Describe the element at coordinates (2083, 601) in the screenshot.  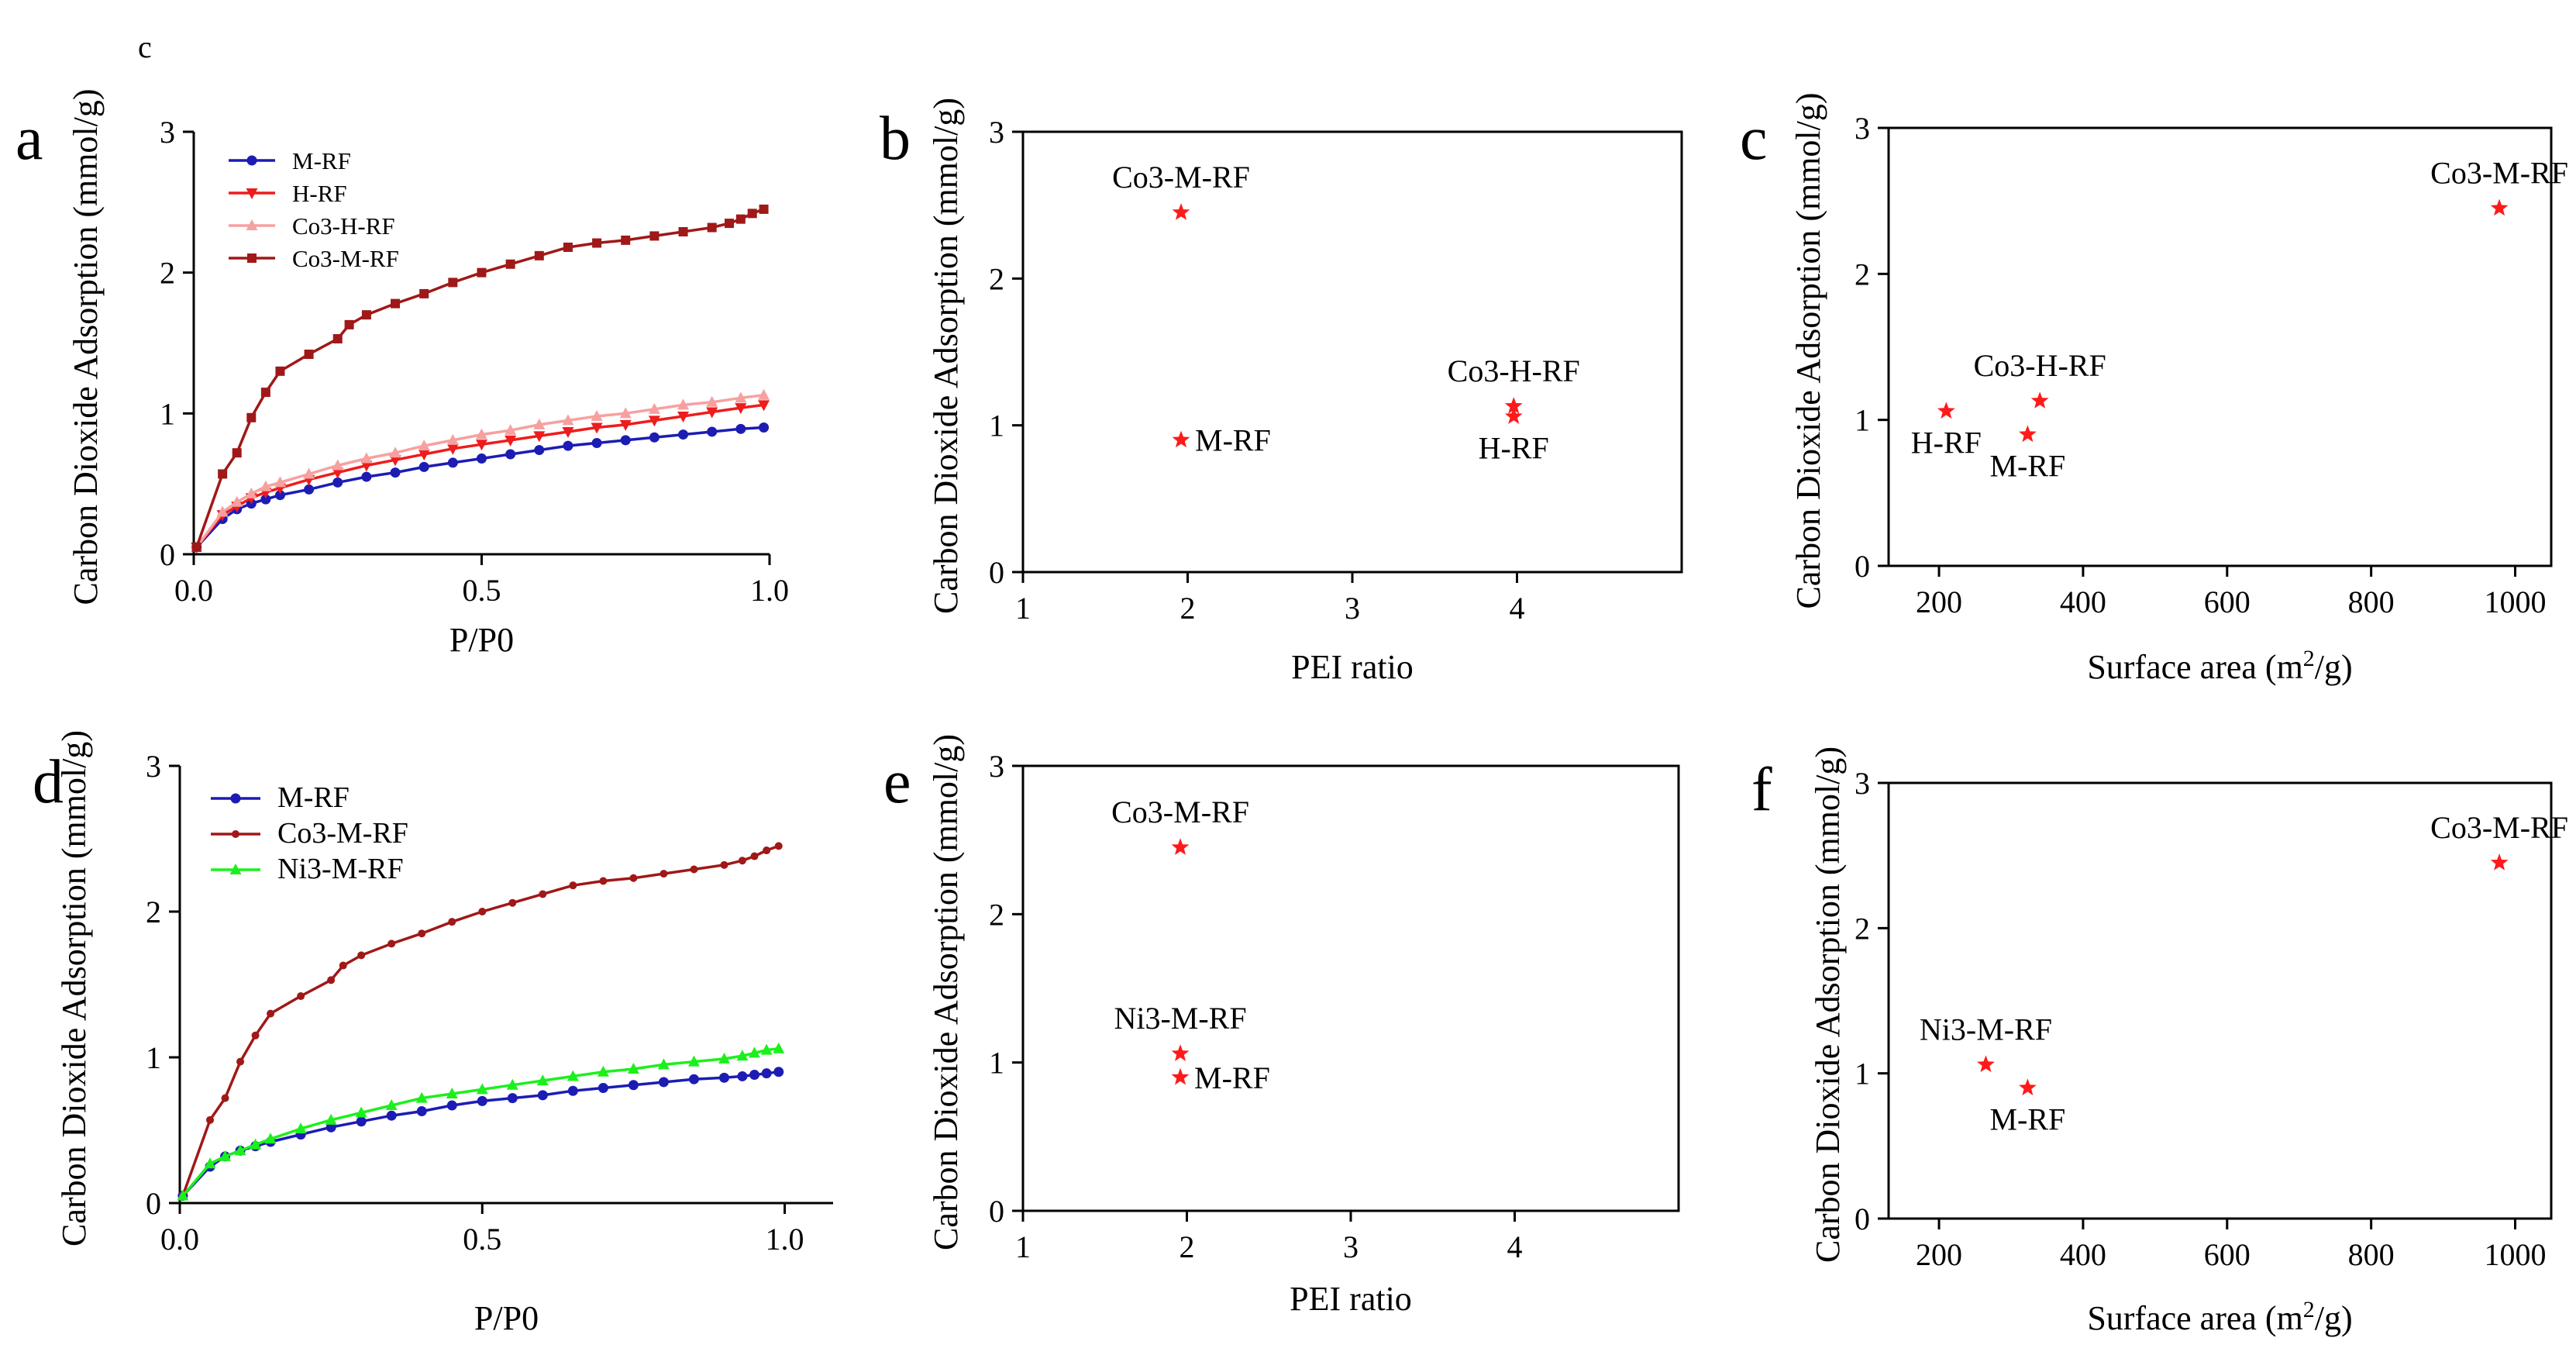
I see `x-tick-label: 400` at that location.